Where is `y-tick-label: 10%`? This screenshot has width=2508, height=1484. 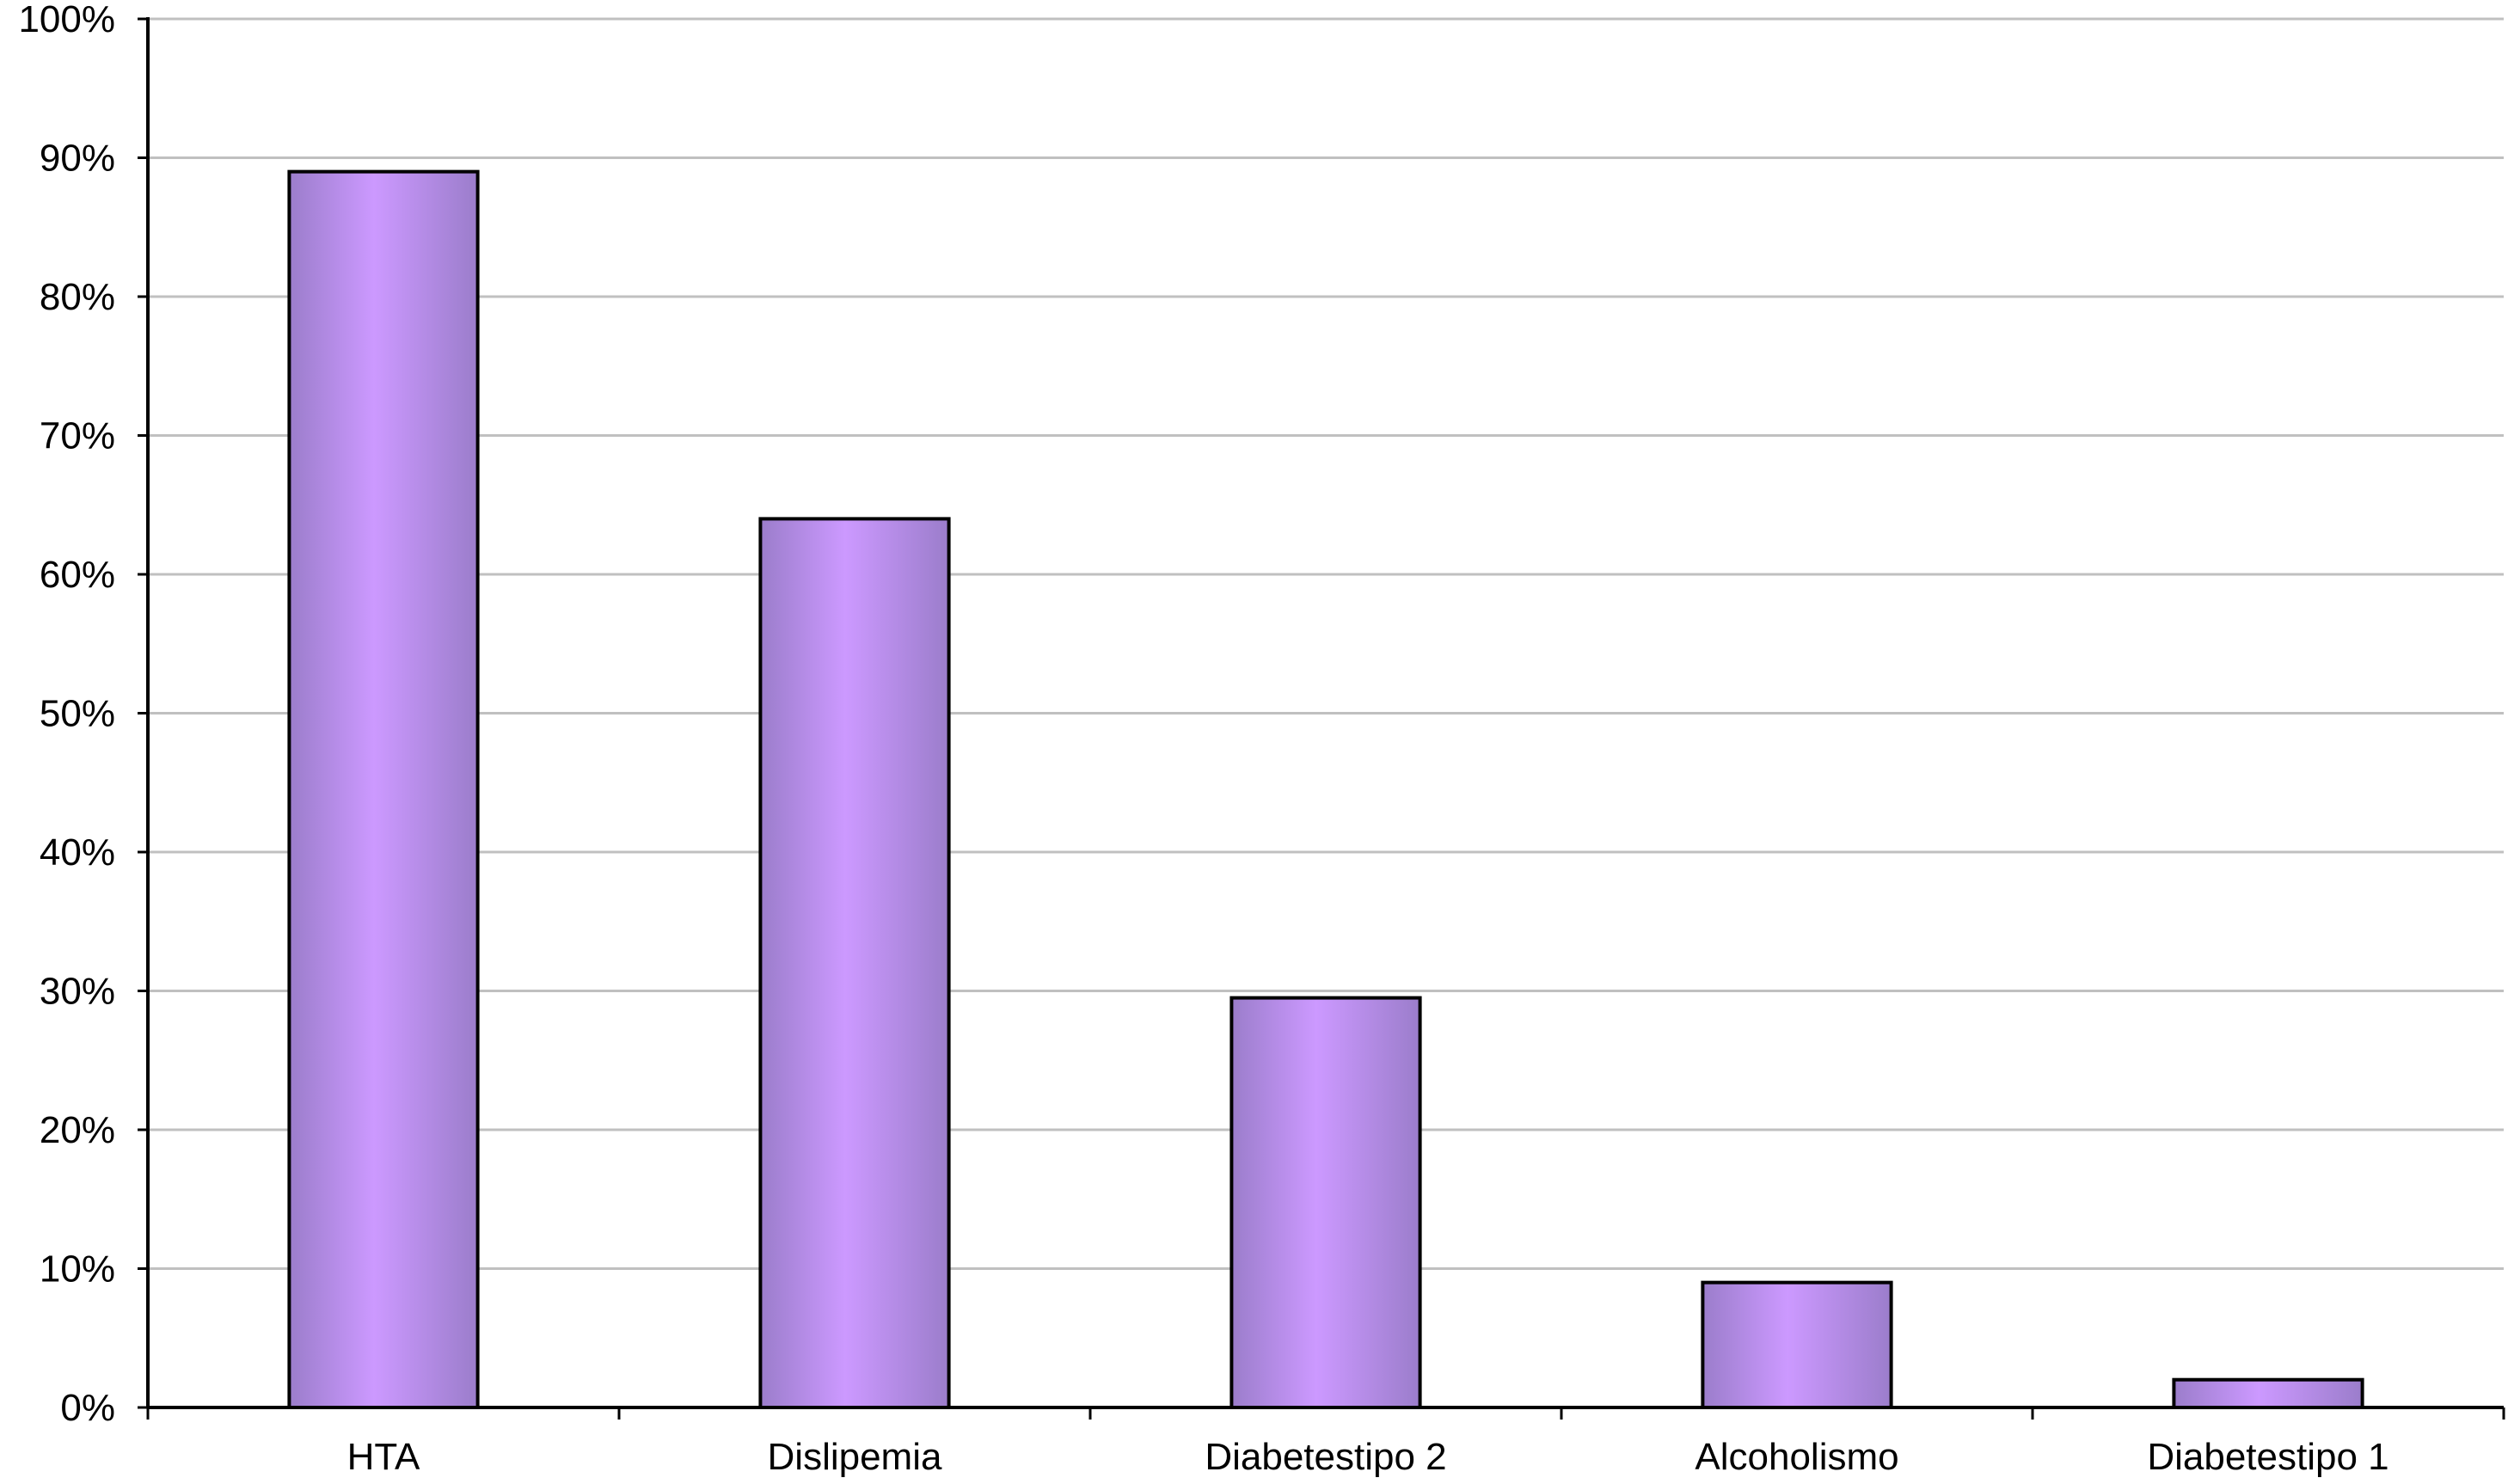
y-tick-label: 10% is located at coordinates (77, 1269).